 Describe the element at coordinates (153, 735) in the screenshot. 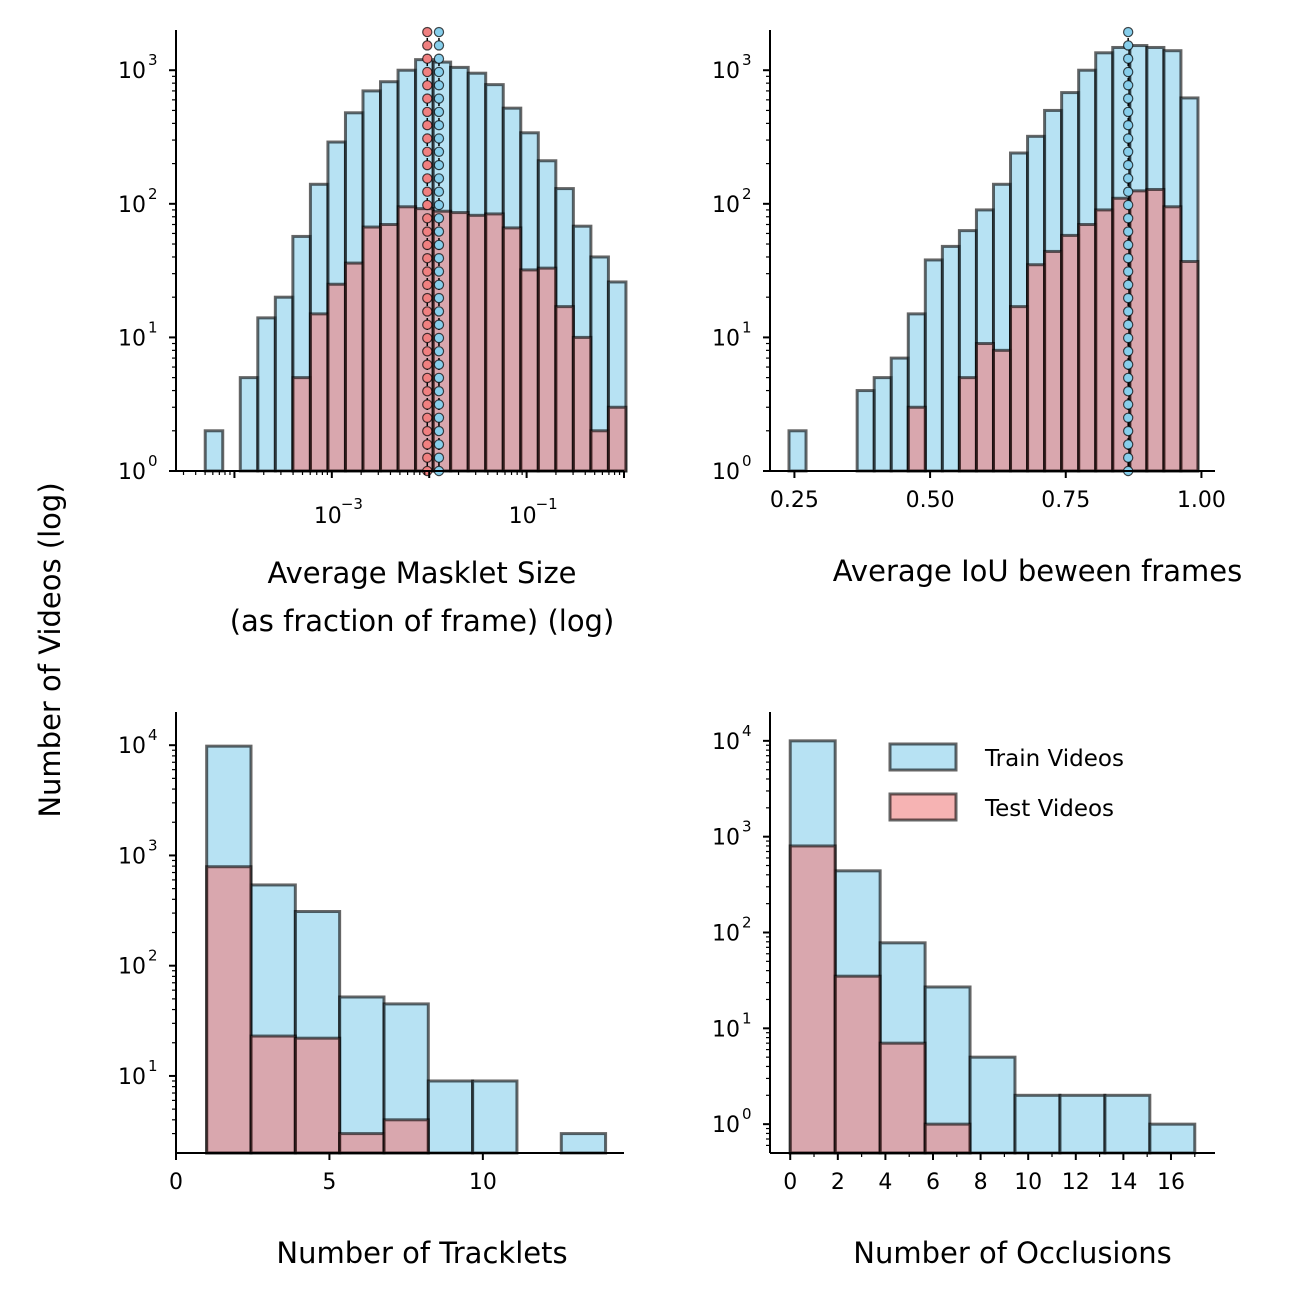

I see `y-tick-exponent: 4` at that location.